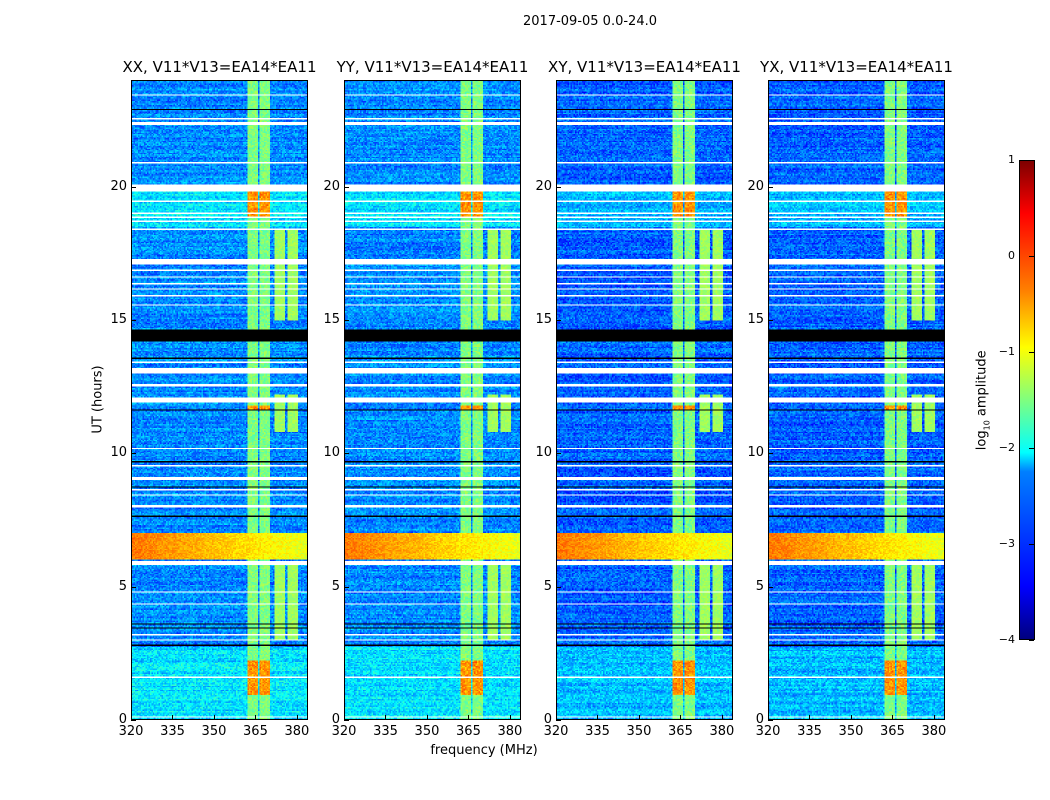 Image resolution: width=1050 pixels, height=800 pixels. I want to click on colorbar, so click(1027, 400).